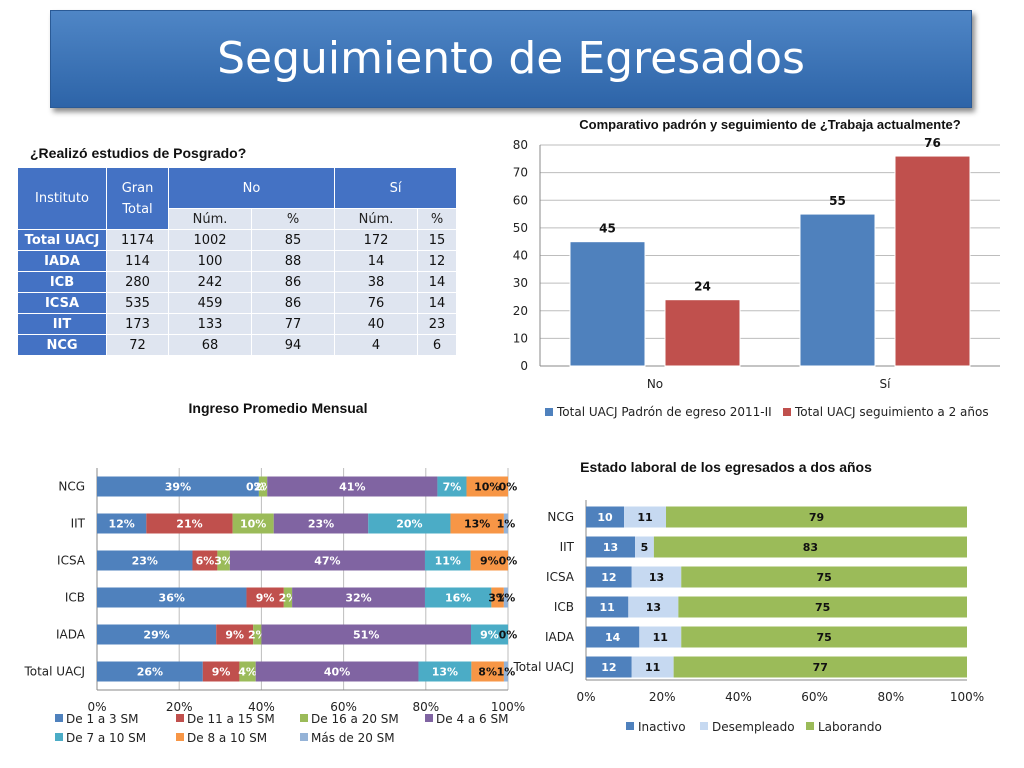 This screenshot has height=768, width=1024. Describe the element at coordinates (448, 561) in the screenshot. I see `data-label: 11%` at that location.